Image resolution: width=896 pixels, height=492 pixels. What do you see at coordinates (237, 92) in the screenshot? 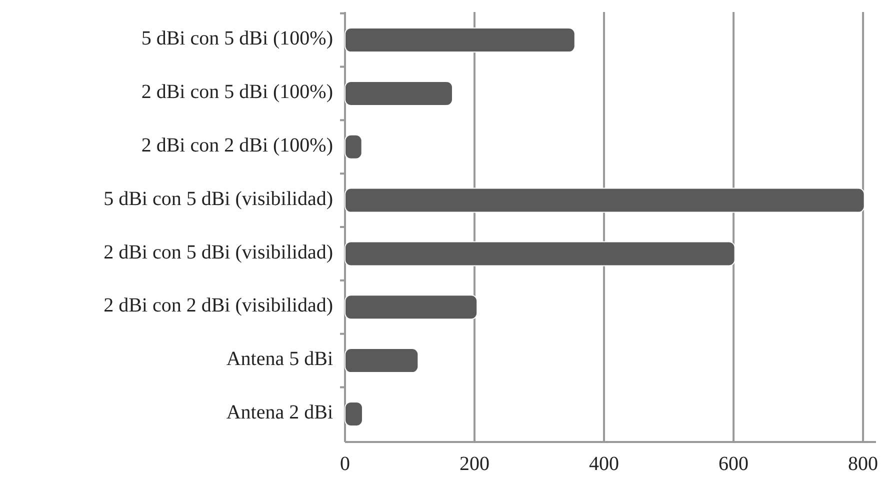
I see `y-tick-label: 2 dBi con 5 dBi (100%)` at bounding box center [237, 92].